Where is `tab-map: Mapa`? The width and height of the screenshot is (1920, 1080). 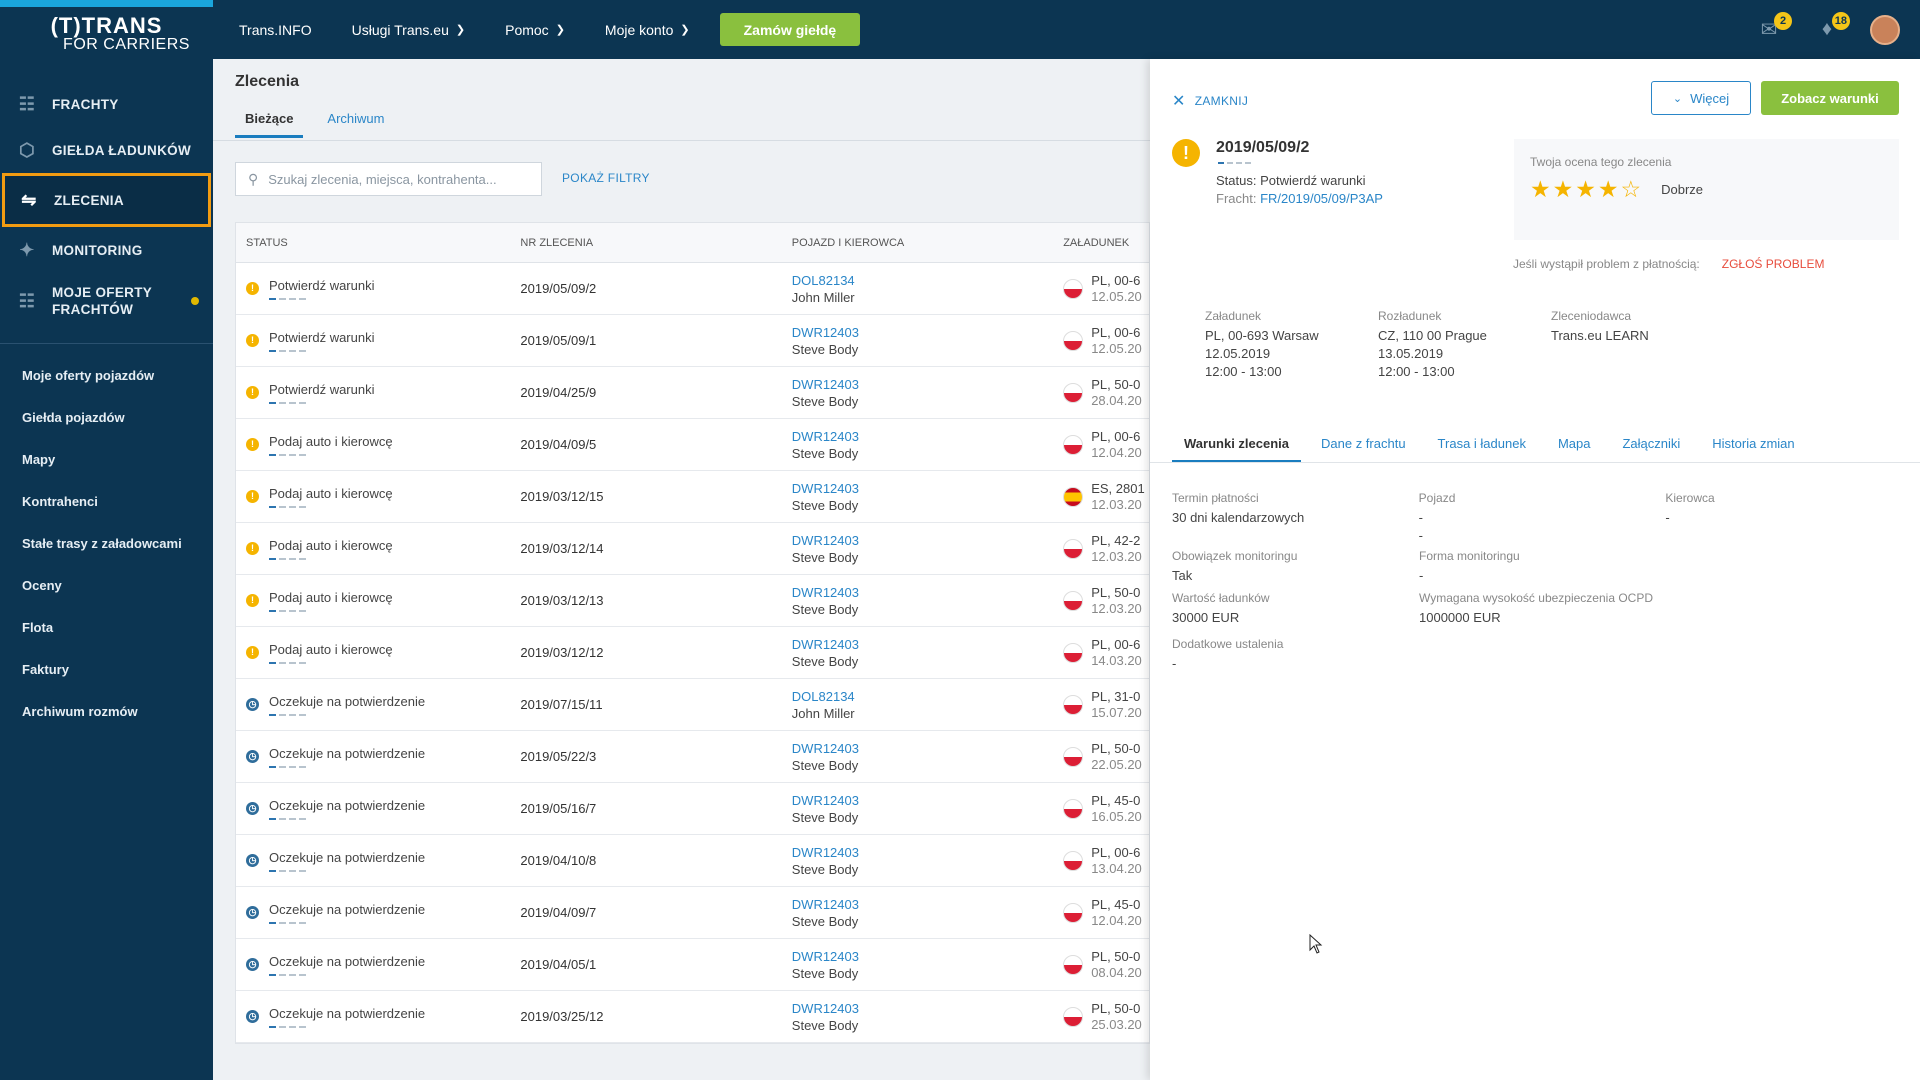
tab-map: Mapa is located at coordinates (1574, 443).